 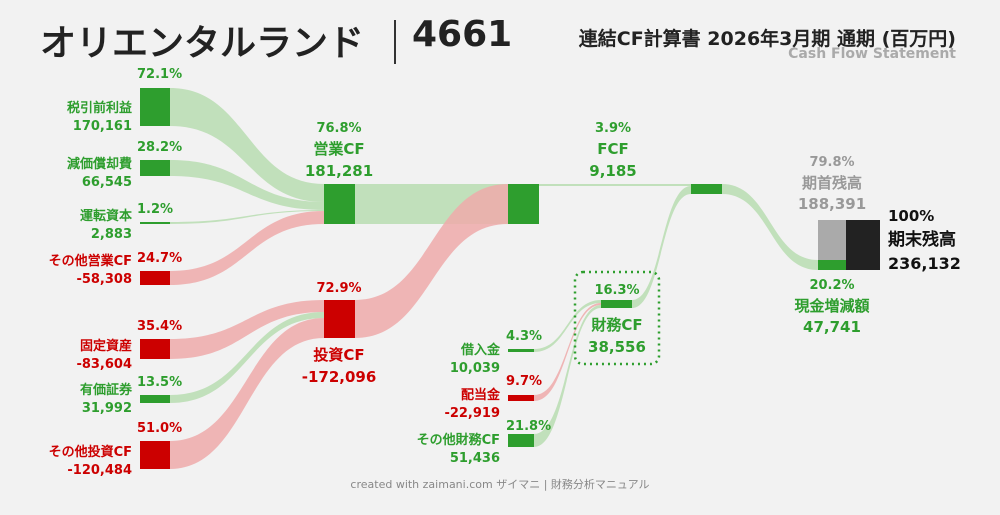 I want to click on bar-div, so click(x=521, y=398).